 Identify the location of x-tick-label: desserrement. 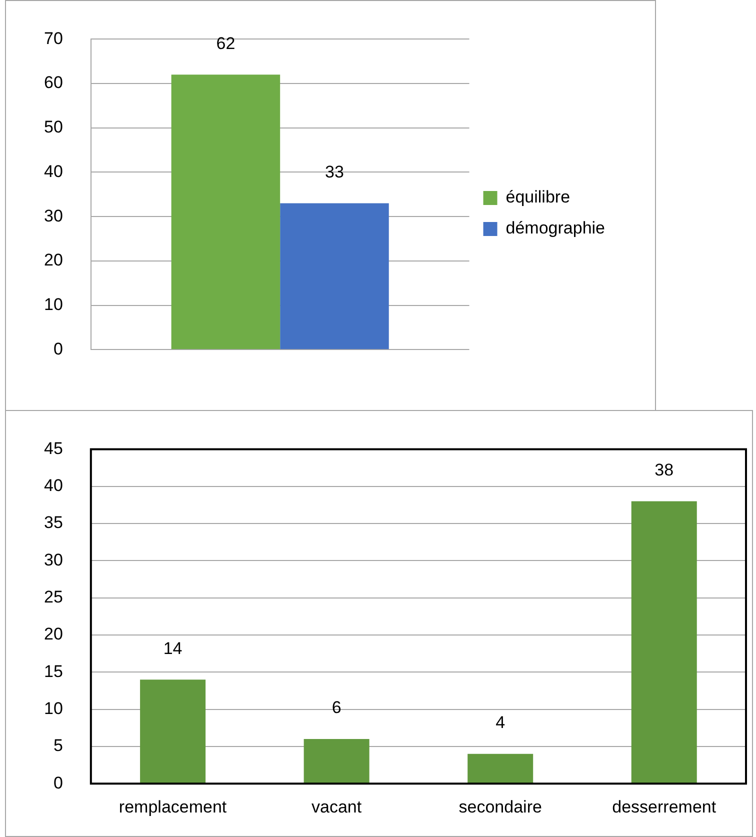
(664, 806).